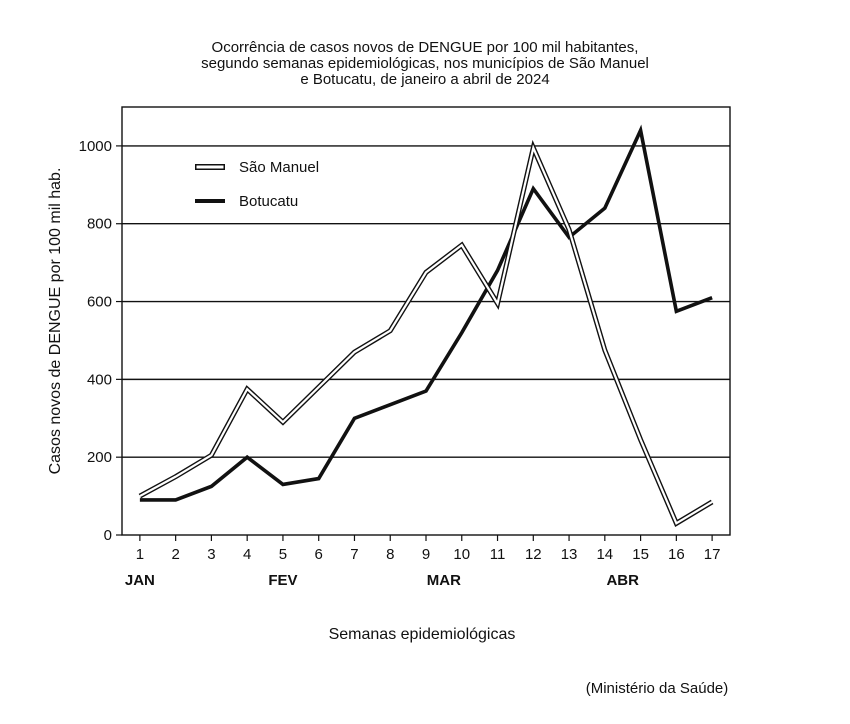 This screenshot has height=724, width=850. I want to click on y-tick-label: 1000, so click(95, 146).